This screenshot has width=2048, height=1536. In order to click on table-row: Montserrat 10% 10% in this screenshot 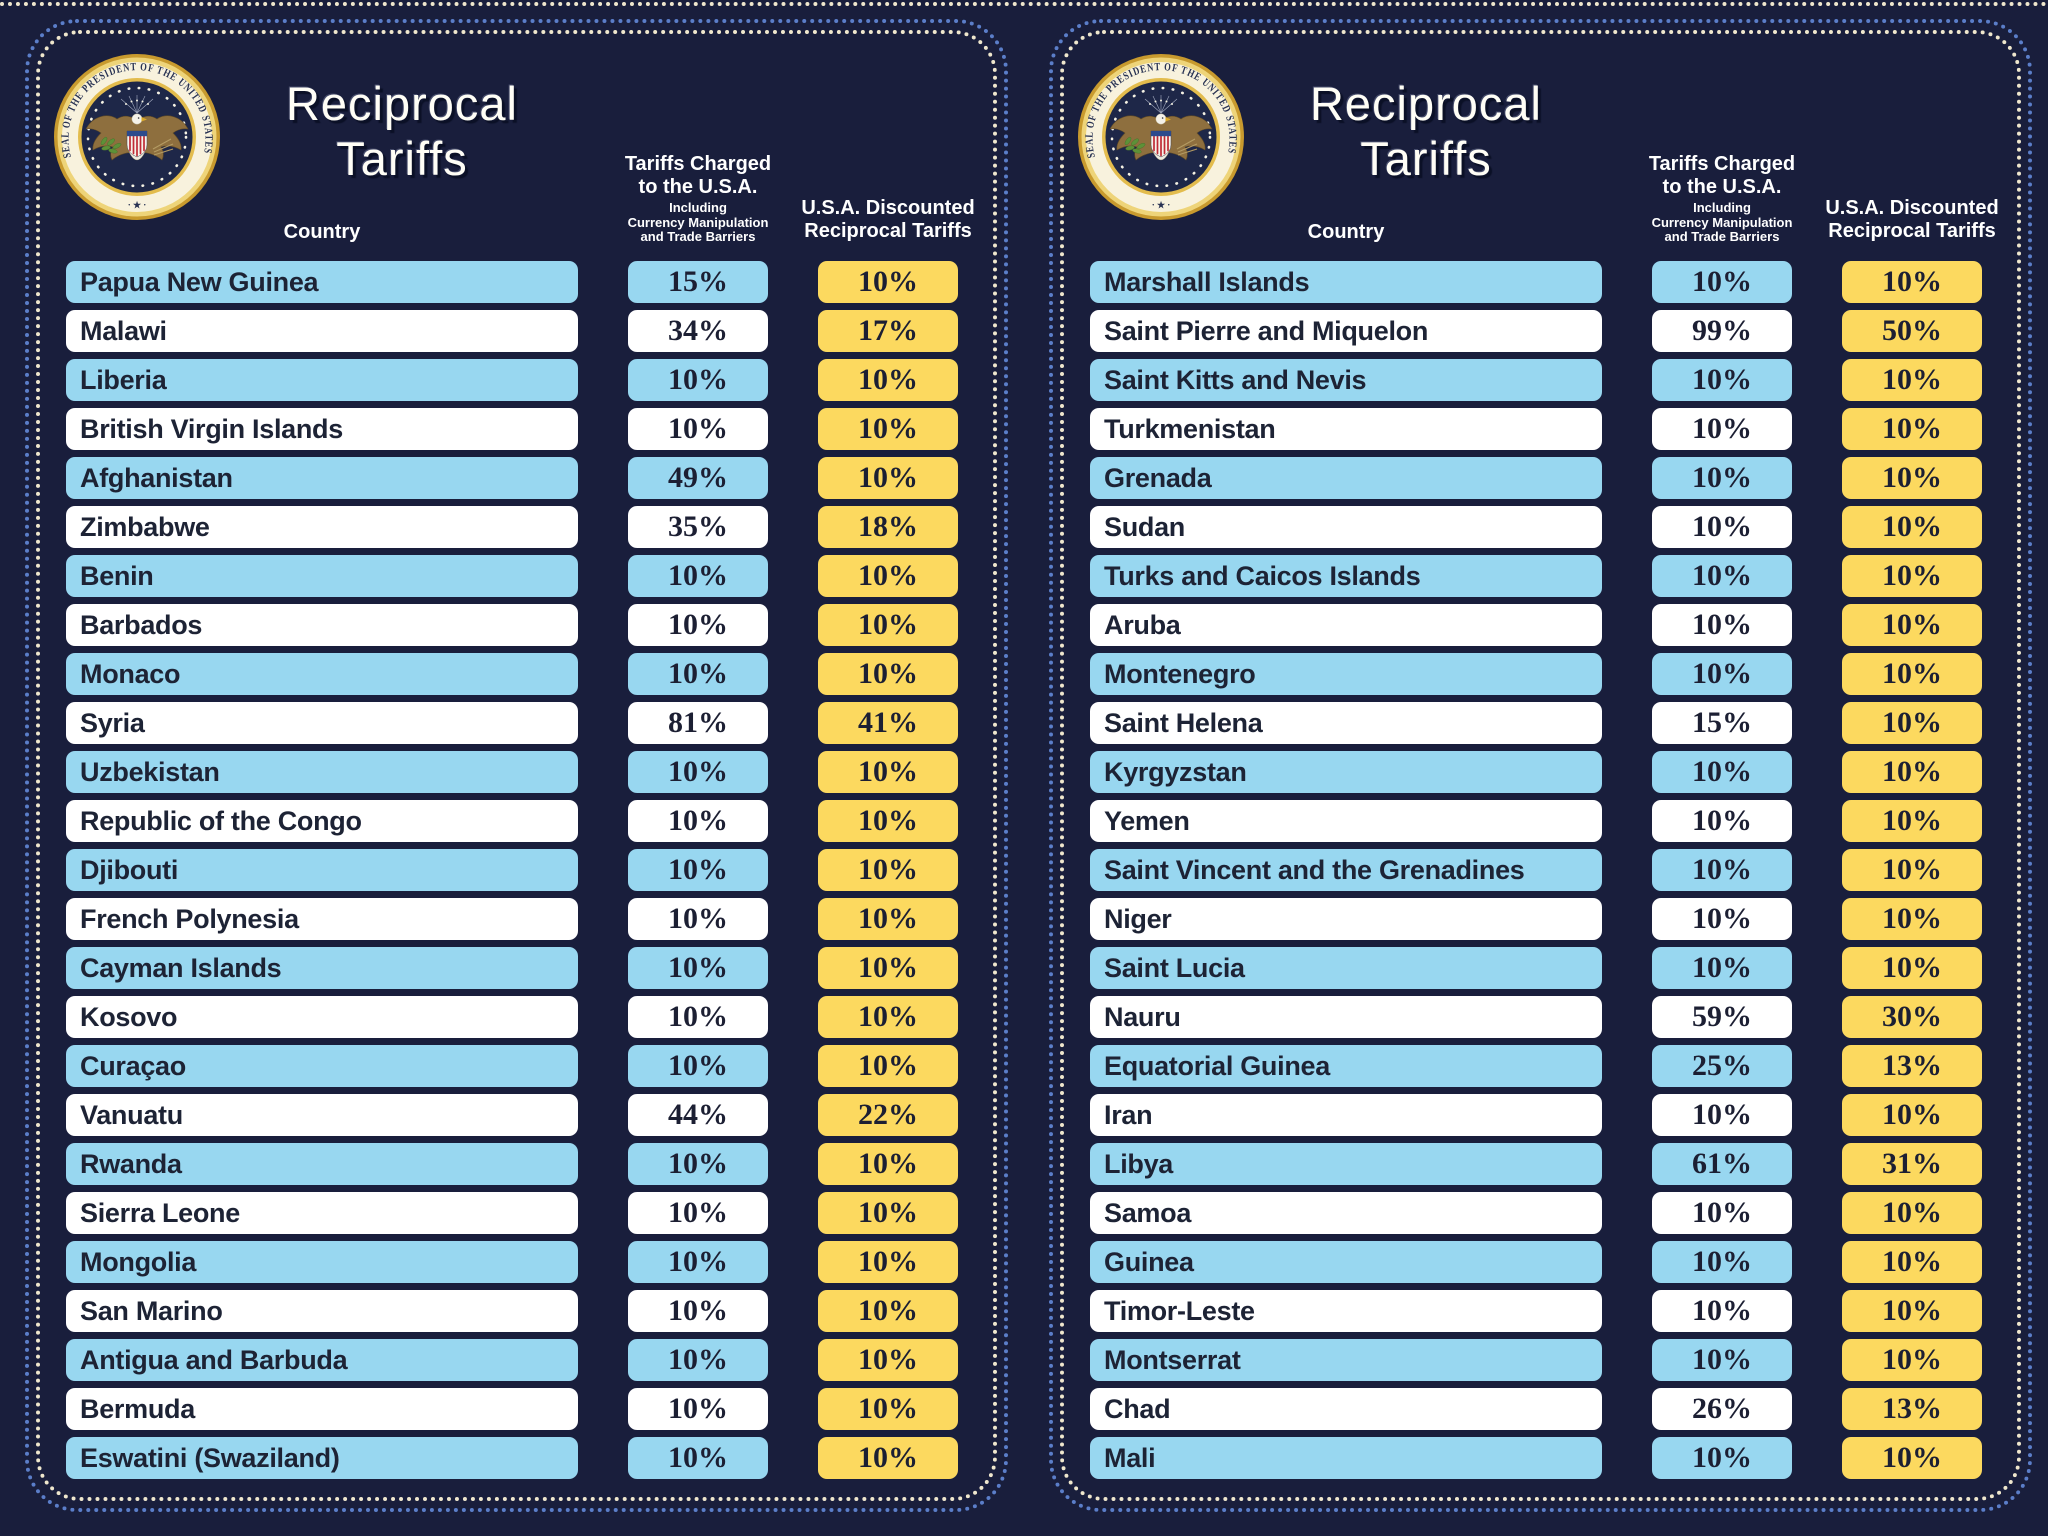, I will do `click(1536, 1360)`.